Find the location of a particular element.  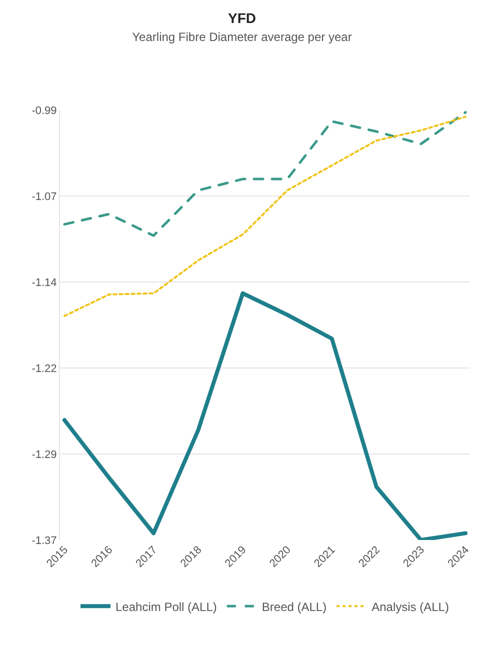

y-tick-label: -1.37 is located at coordinates (44, 540).